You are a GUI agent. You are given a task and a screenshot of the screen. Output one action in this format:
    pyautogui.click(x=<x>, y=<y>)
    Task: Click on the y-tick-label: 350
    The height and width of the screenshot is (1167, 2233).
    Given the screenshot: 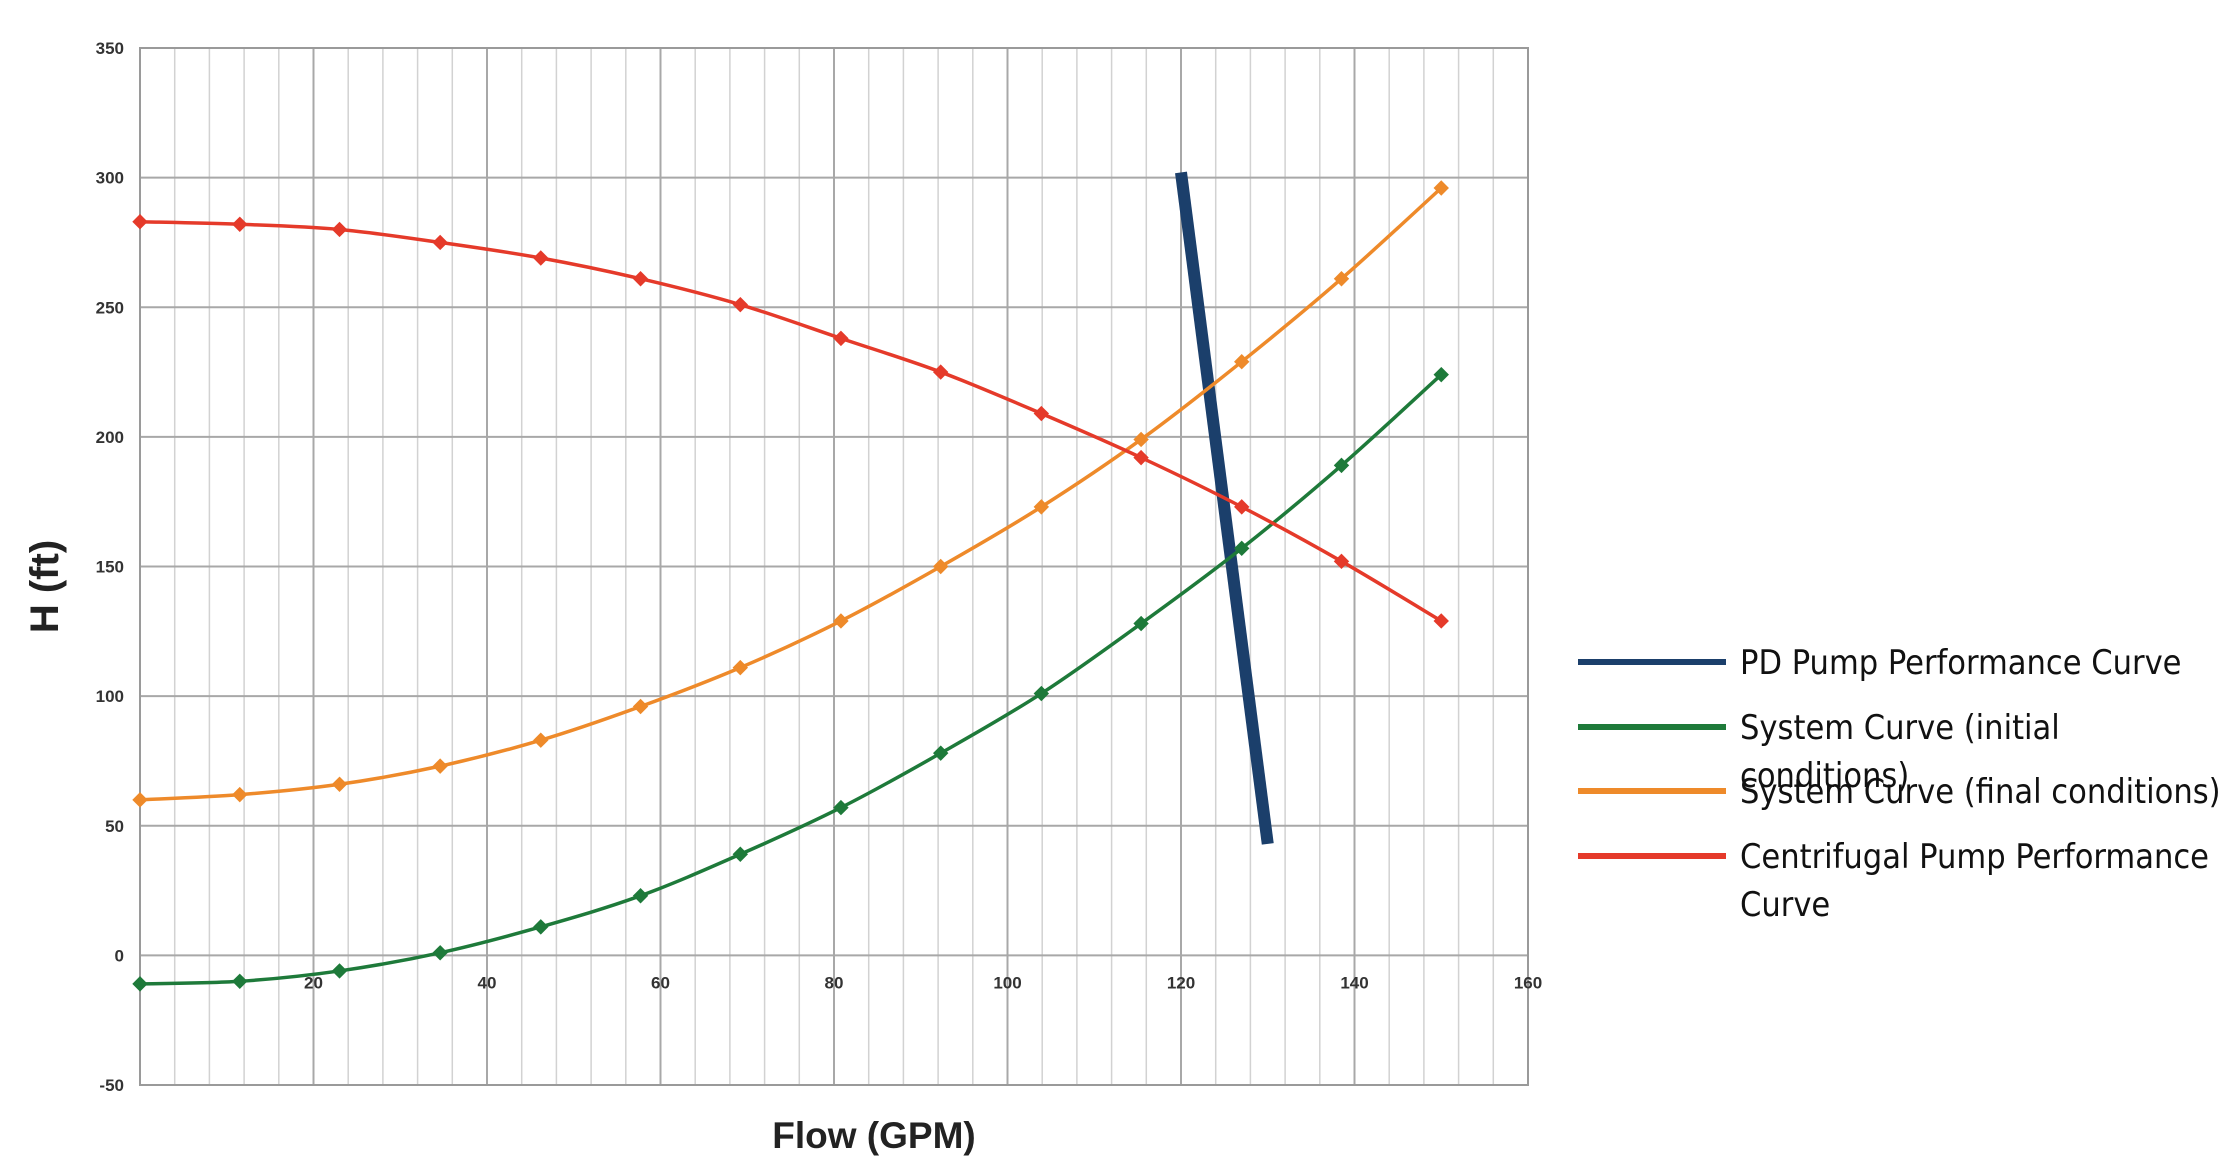 What is the action you would take?
    pyautogui.click(x=110, y=48)
    